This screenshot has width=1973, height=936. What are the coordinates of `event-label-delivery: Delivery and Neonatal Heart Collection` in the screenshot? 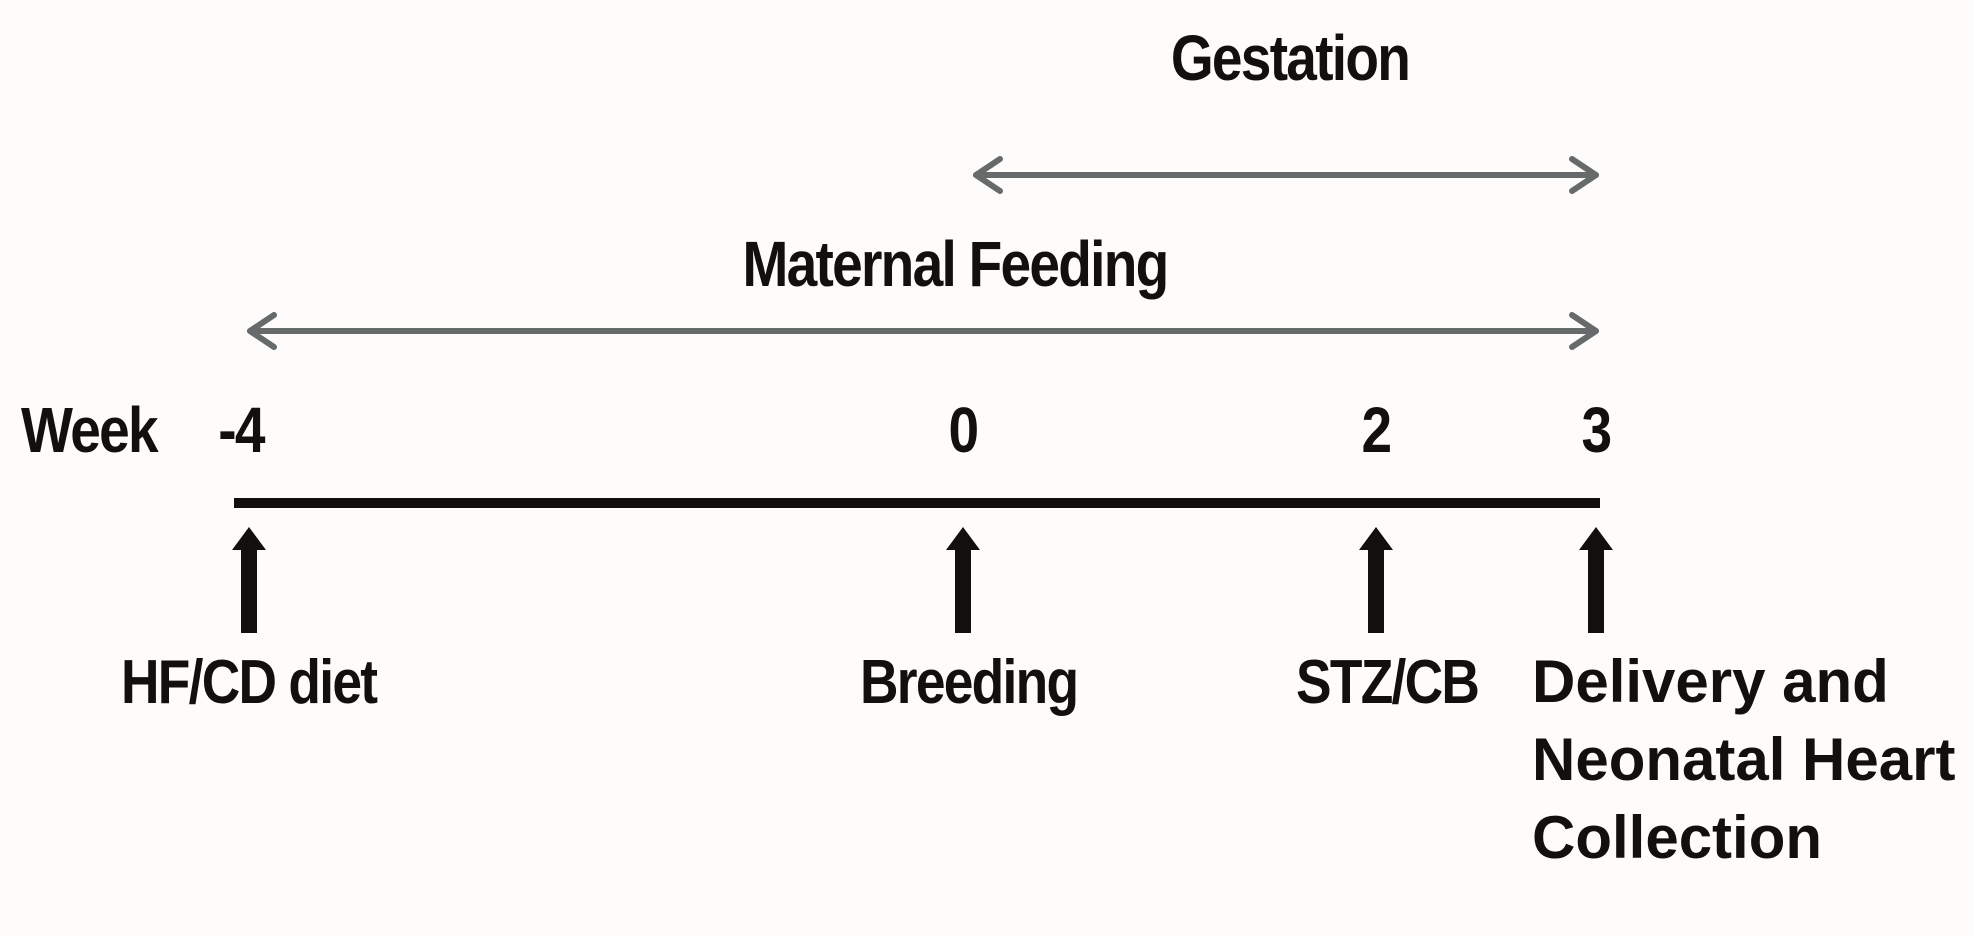 It's located at (1743, 760).